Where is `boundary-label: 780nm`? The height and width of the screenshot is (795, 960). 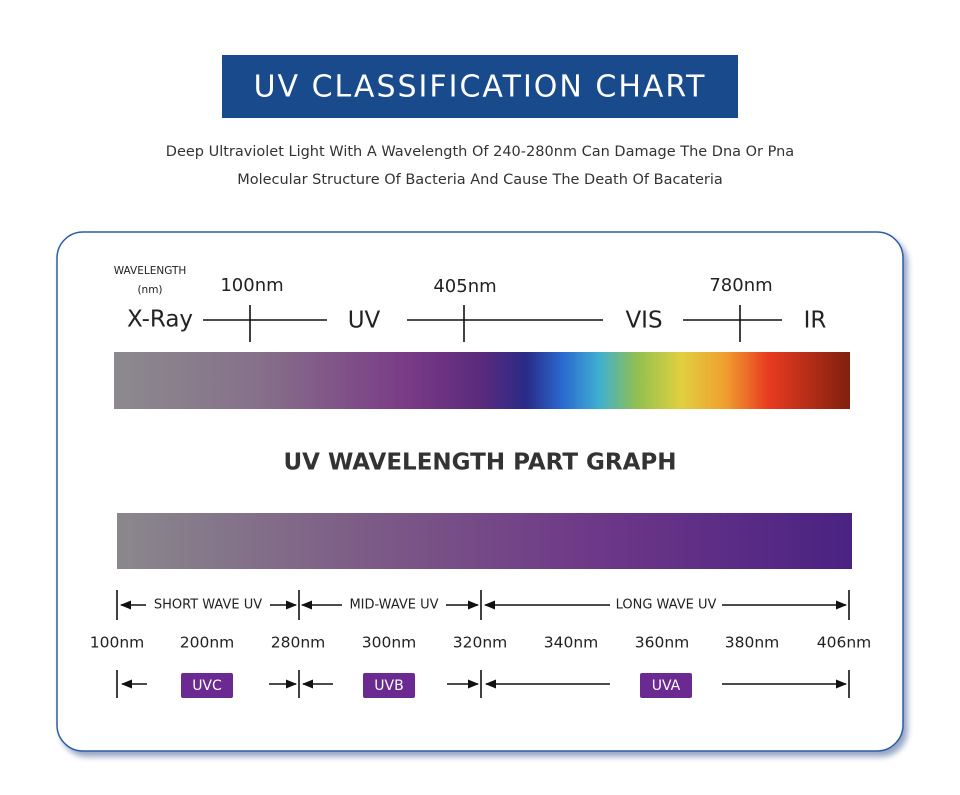 boundary-label: 780nm is located at coordinates (740, 285).